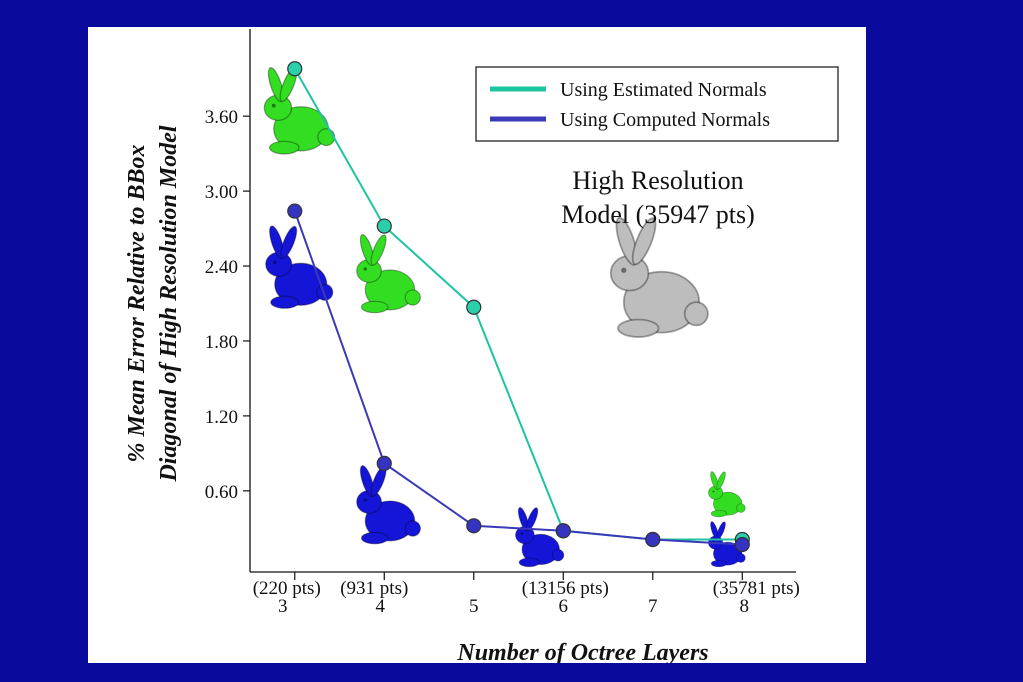 This screenshot has width=1023, height=682. I want to click on bunny-high-resolution-ear-left, so click(626, 241).